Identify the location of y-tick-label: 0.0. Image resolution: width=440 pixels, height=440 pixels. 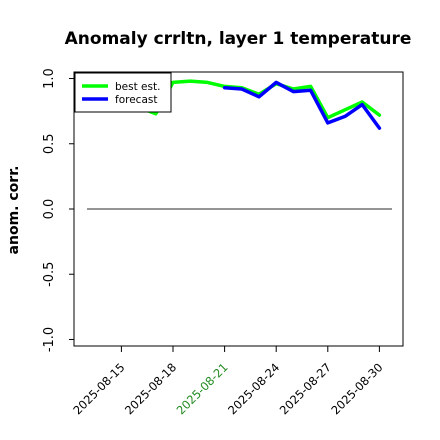
(49, 209).